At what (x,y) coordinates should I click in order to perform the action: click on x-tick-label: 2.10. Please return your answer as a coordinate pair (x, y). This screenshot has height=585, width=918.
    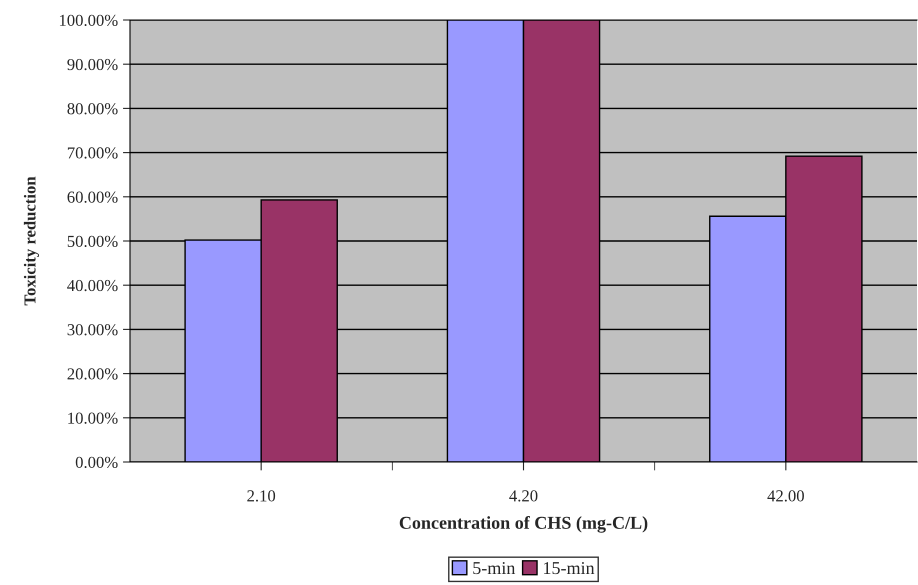
    Looking at the image, I should click on (261, 496).